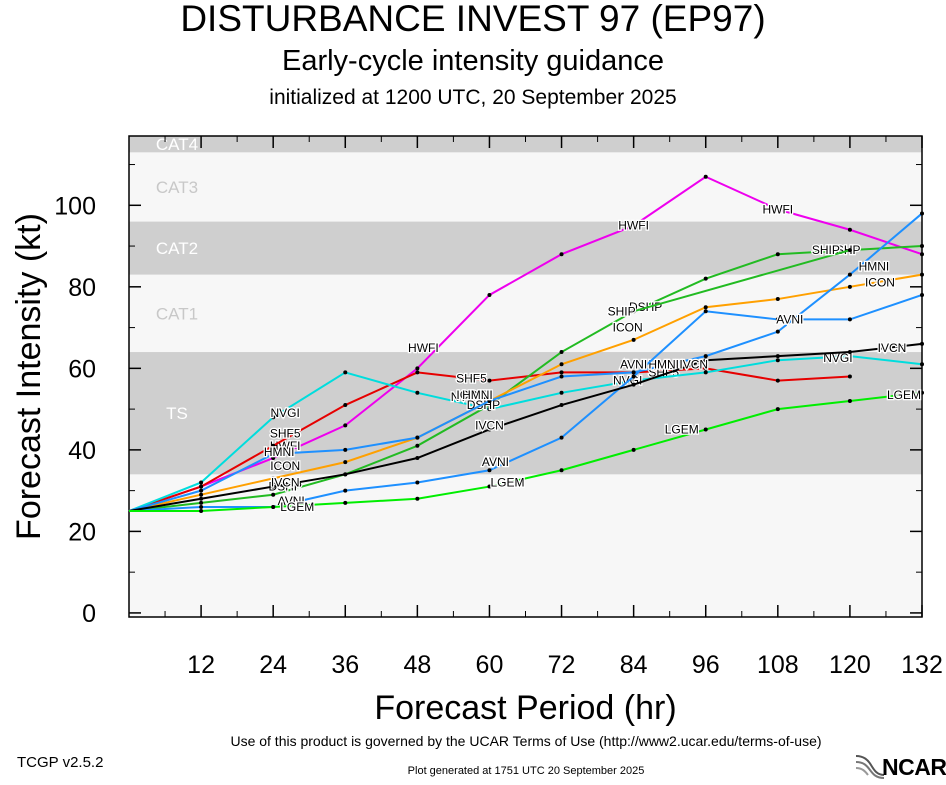  What do you see at coordinates (177, 187) in the screenshot?
I see `band-label-cat3: CAT3` at bounding box center [177, 187].